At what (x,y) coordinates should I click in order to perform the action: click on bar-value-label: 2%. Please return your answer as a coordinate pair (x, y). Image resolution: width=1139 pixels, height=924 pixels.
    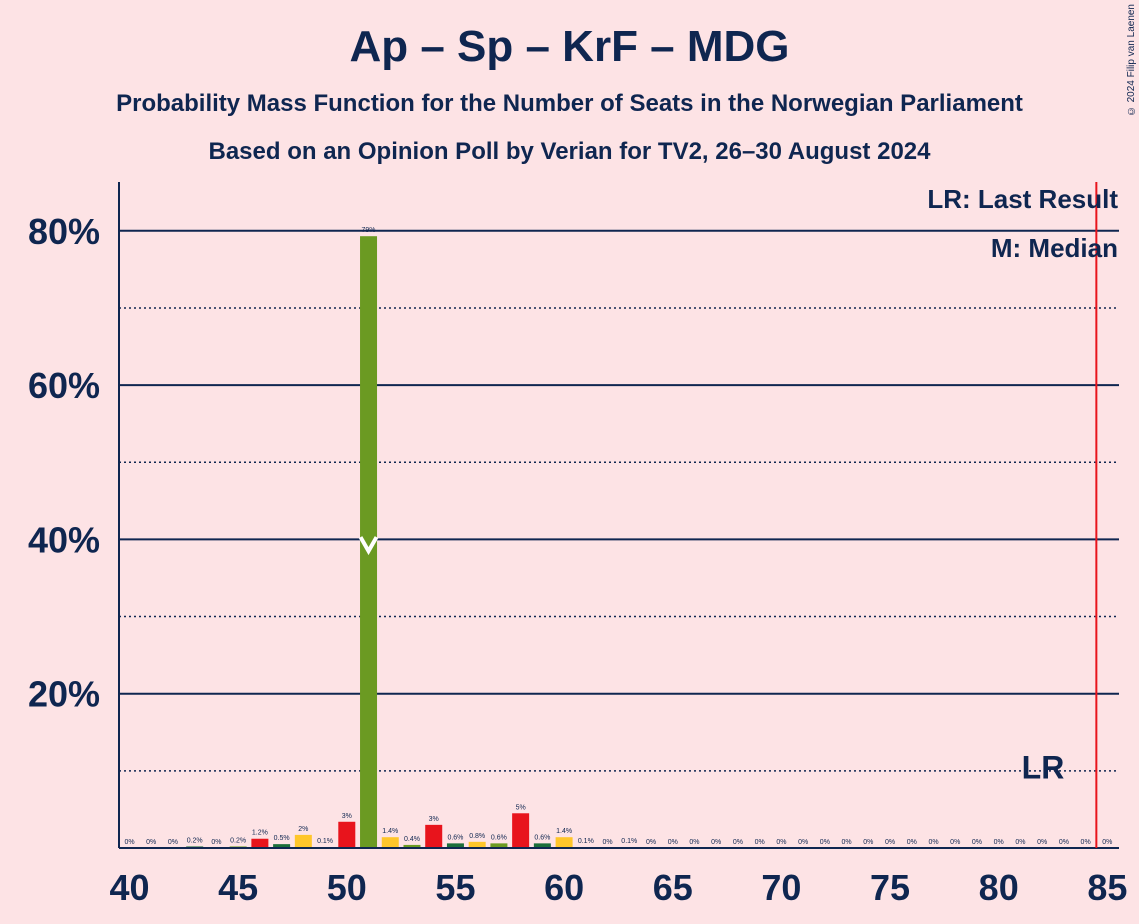
    Looking at the image, I should click on (303, 829).